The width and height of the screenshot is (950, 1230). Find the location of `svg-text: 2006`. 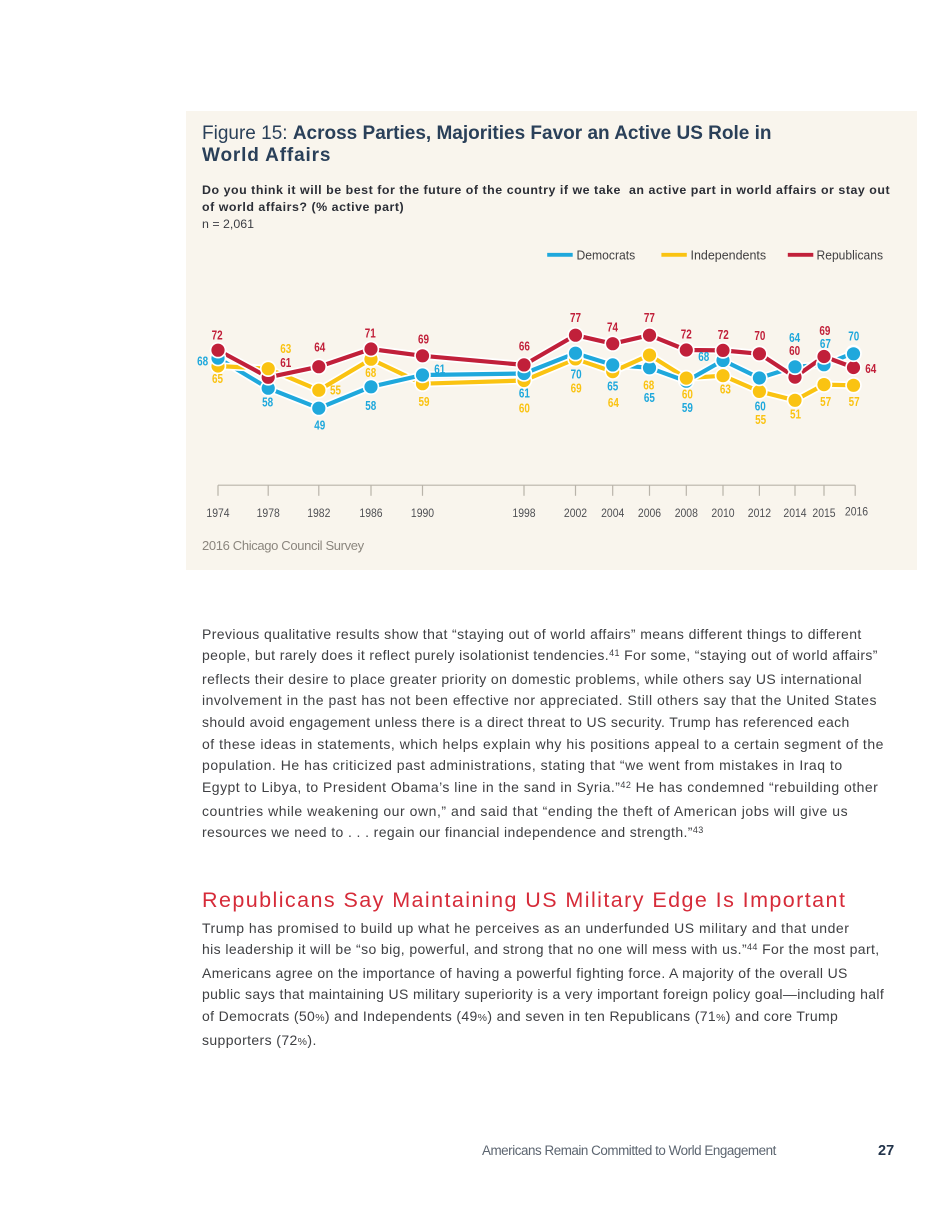

svg-text: 2006 is located at coordinates (649, 513).